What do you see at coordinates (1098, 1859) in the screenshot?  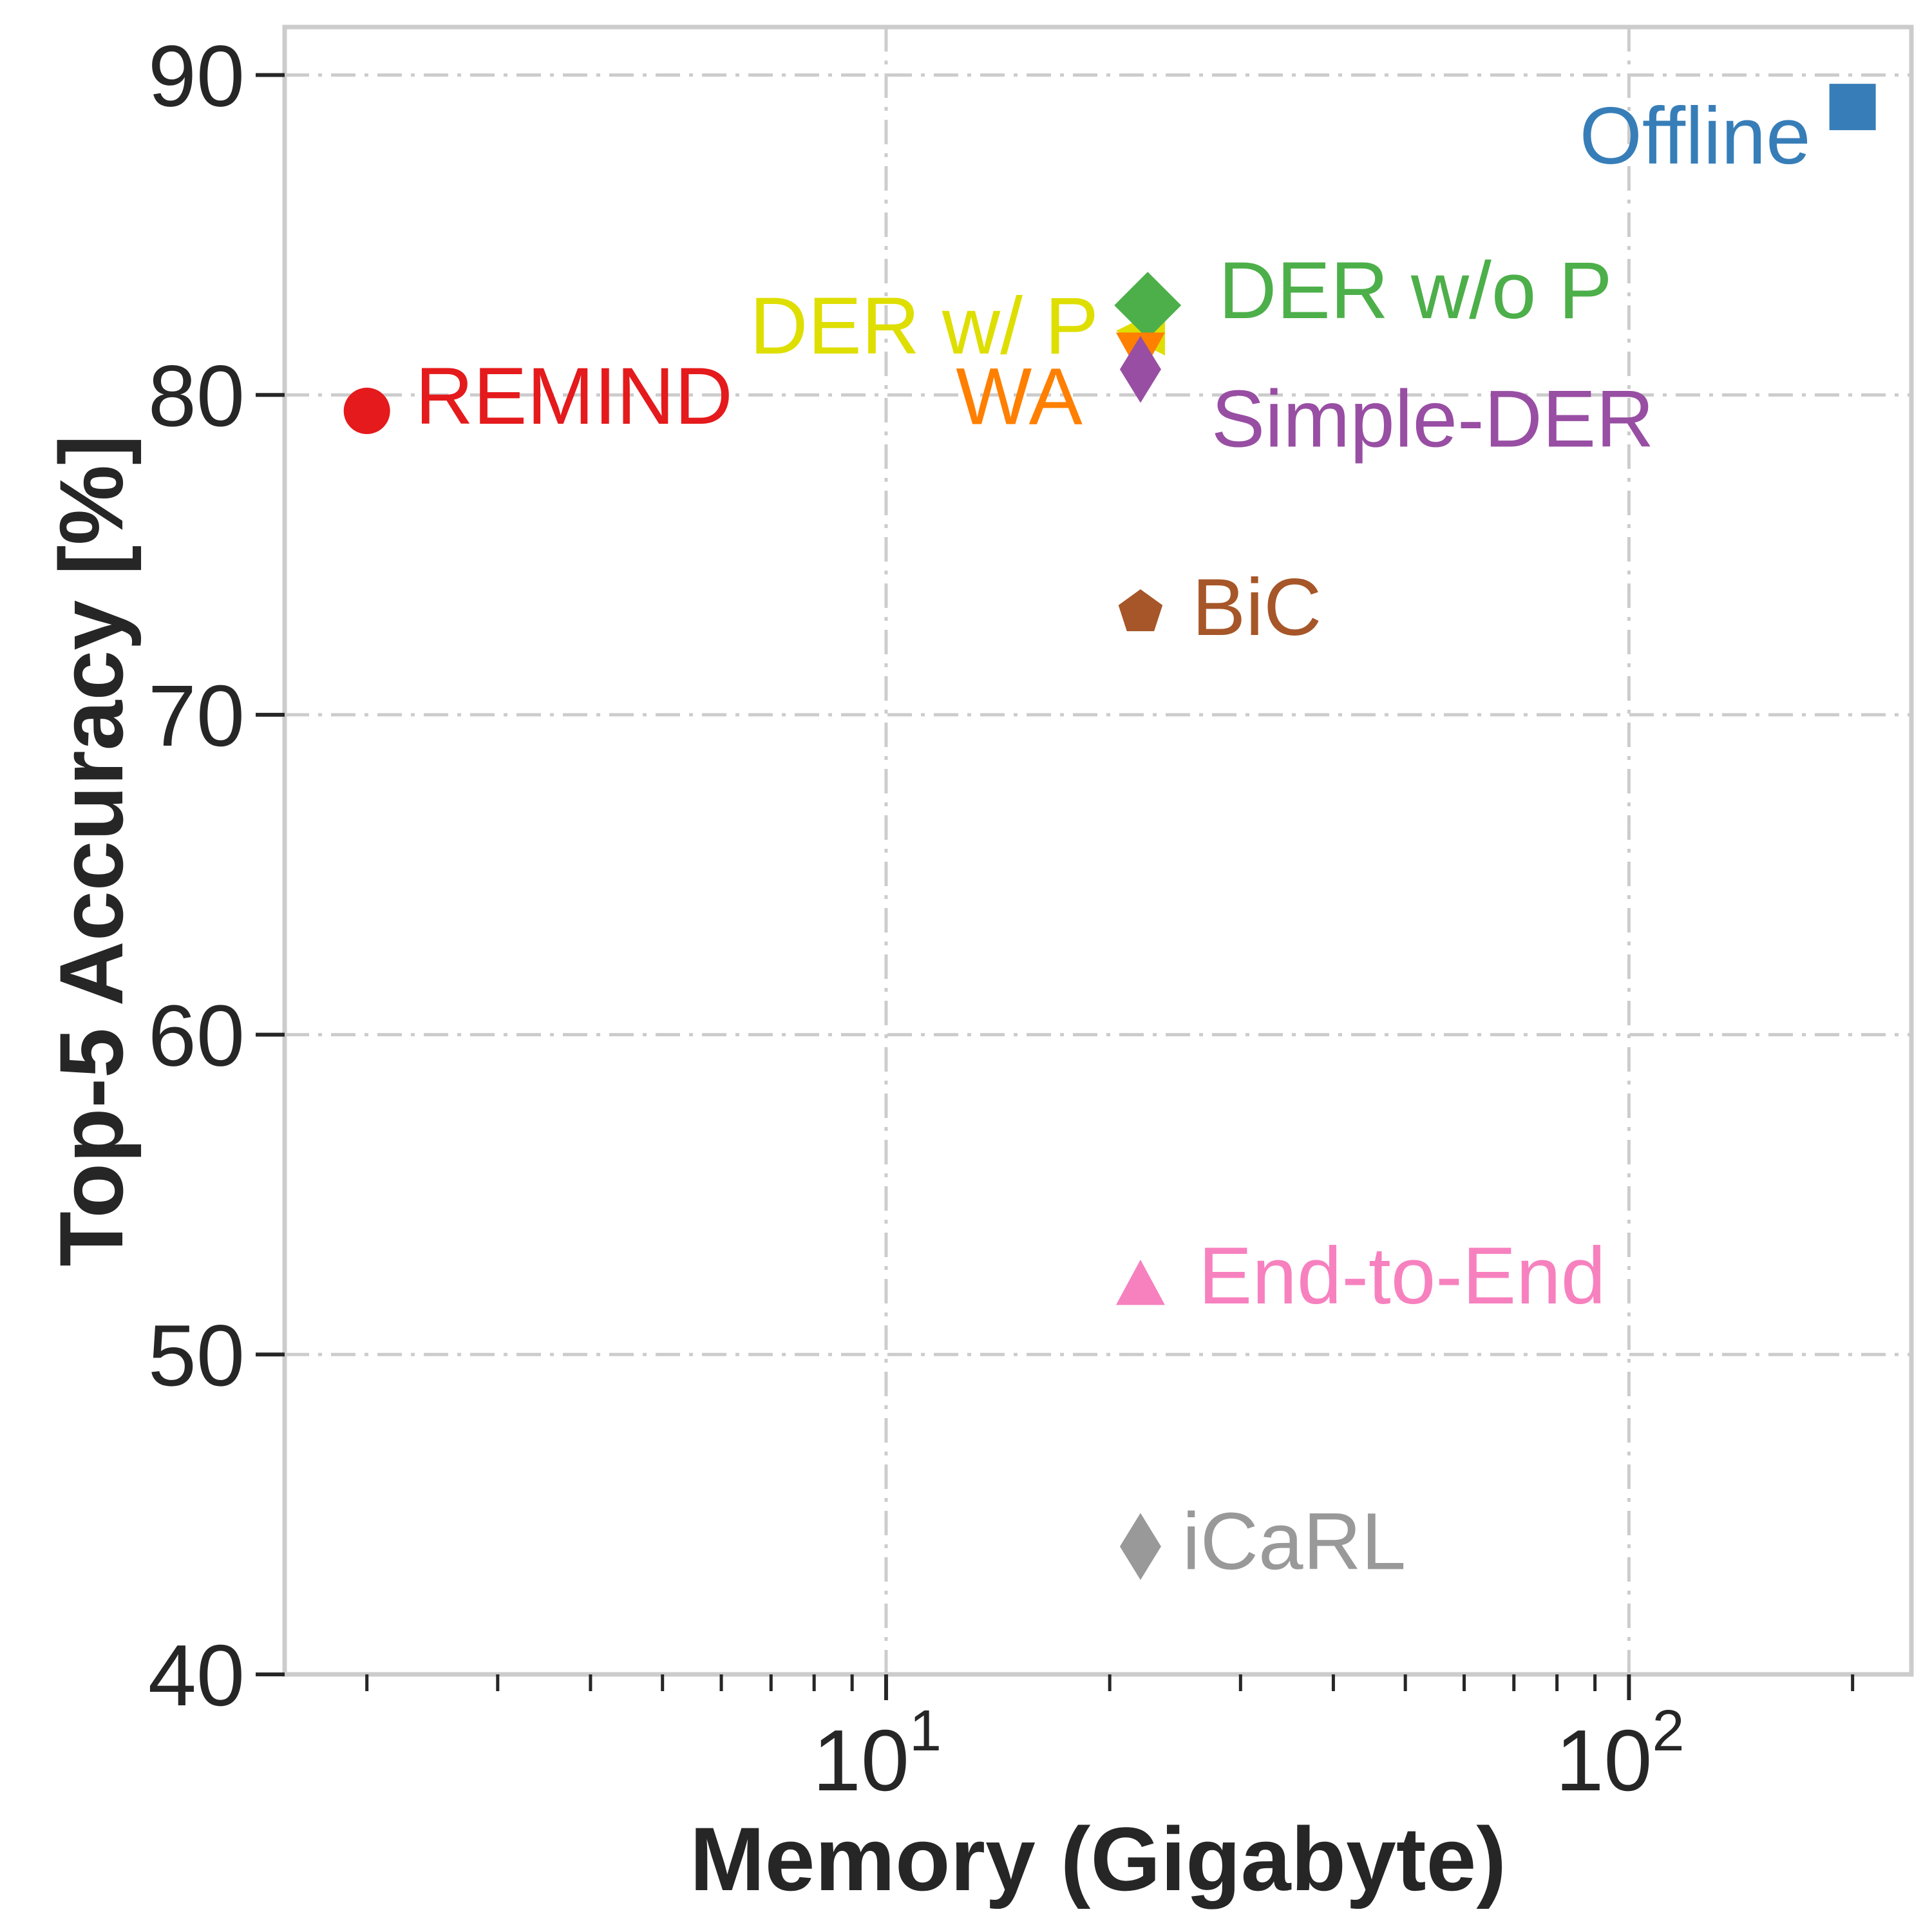 I see `x-axis-title: Memory (Gigabyte)` at bounding box center [1098, 1859].